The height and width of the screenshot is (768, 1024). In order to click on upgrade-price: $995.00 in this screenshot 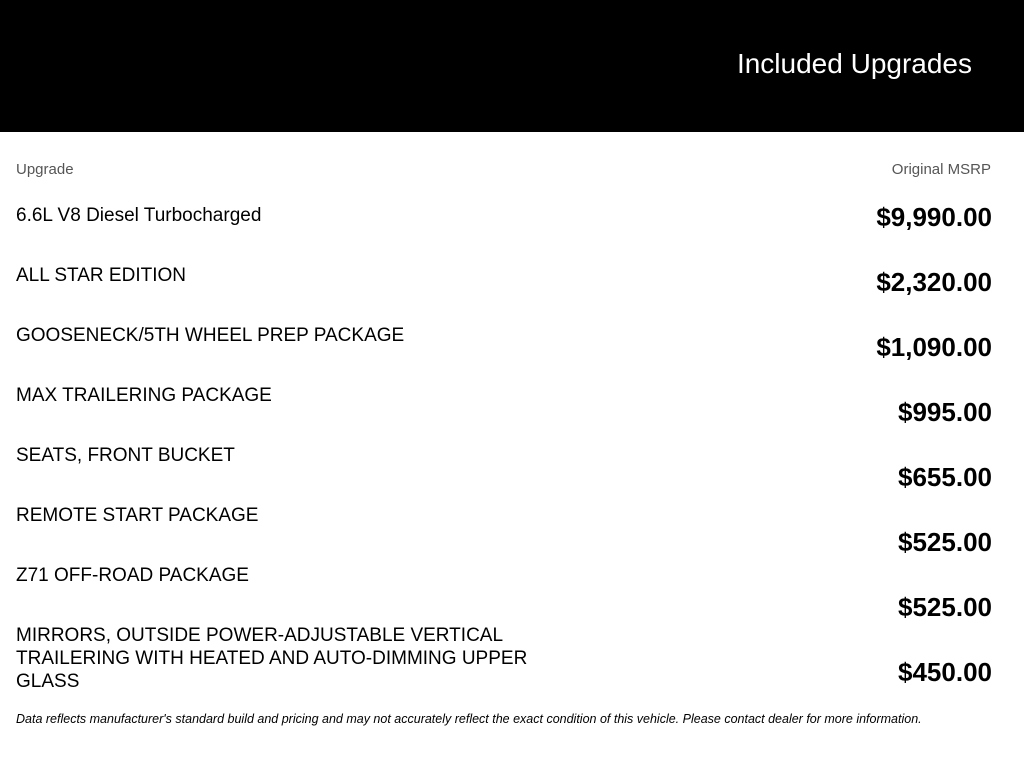, I will do `click(945, 412)`.